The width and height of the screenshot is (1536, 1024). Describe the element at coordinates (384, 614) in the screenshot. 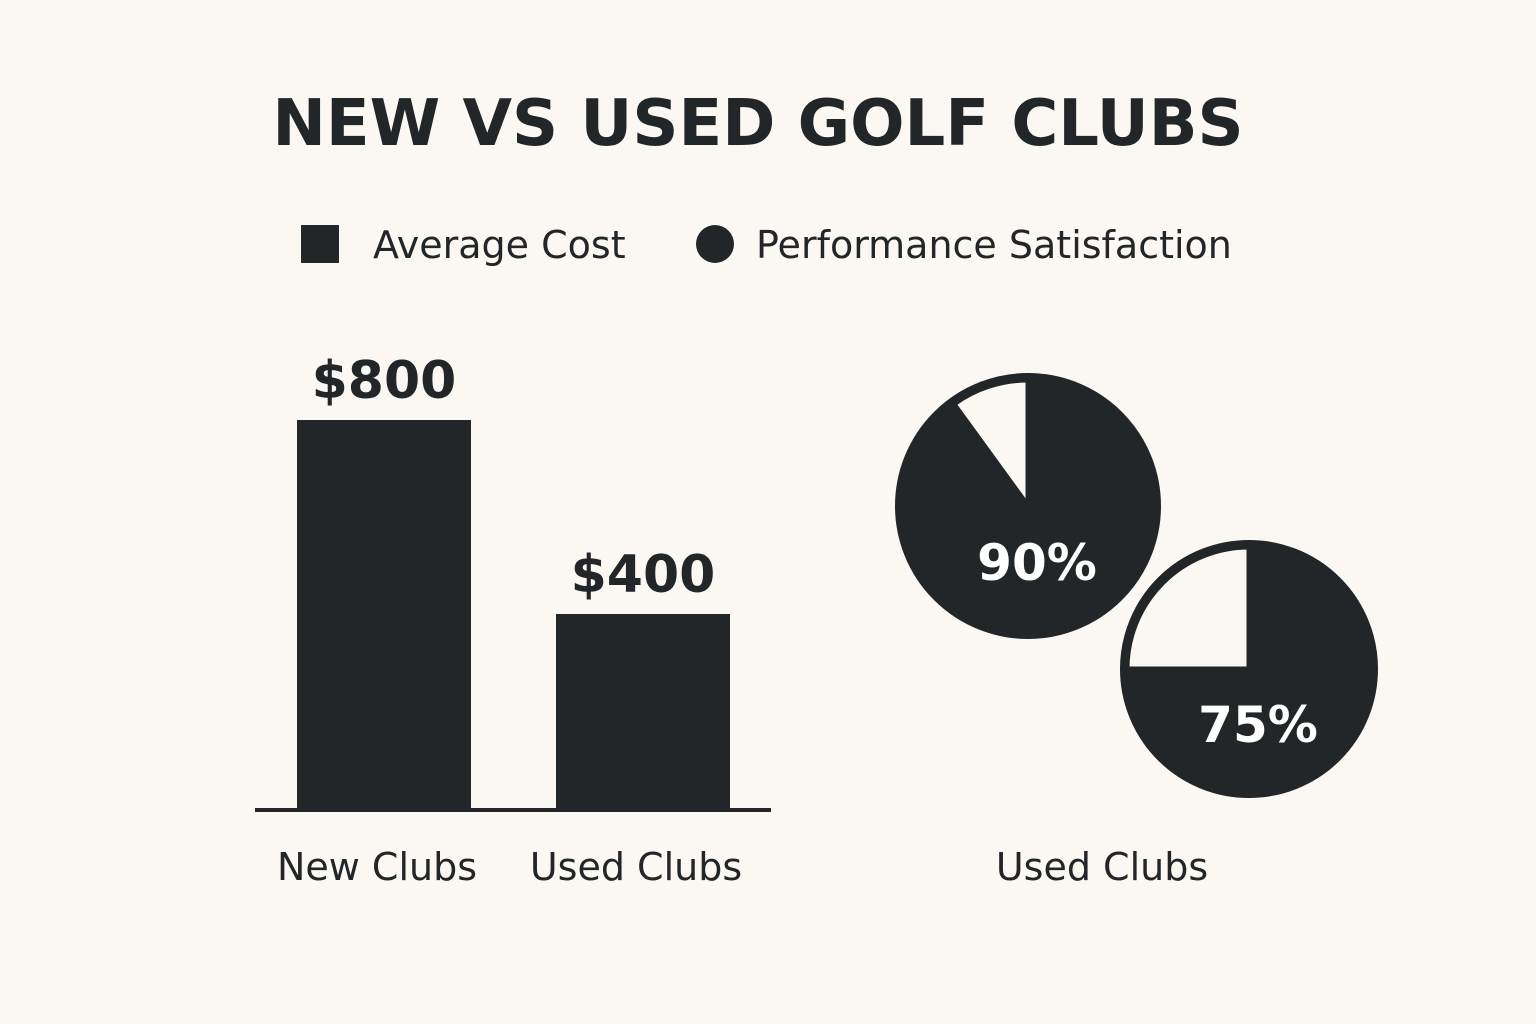

I see `bar-new-clubs` at that location.